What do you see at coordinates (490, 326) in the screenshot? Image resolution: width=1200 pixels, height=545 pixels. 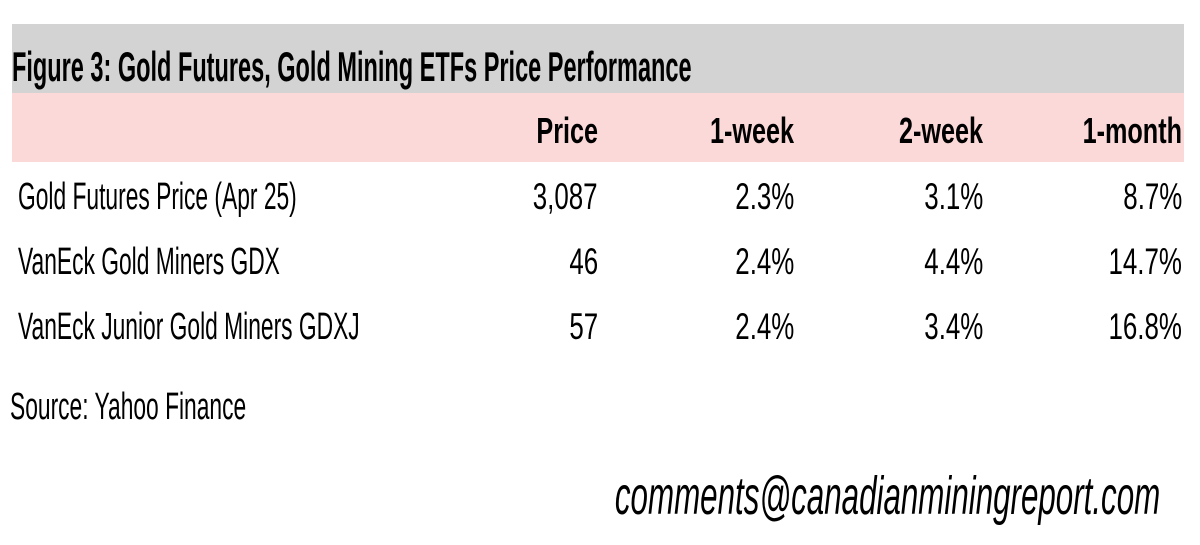 I see `cell-price: 57` at bounding box center [490, 326].